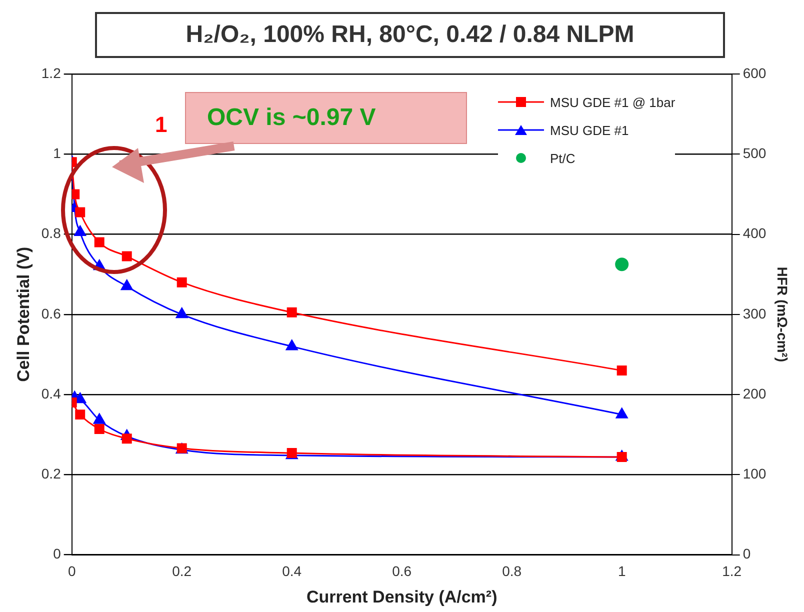 This screenshot has width=804, height=612. What do you see at coordinates (51, 72) in the screenshot?
I see `y-tick-label: 1.2` at bounding box center [51, 72].